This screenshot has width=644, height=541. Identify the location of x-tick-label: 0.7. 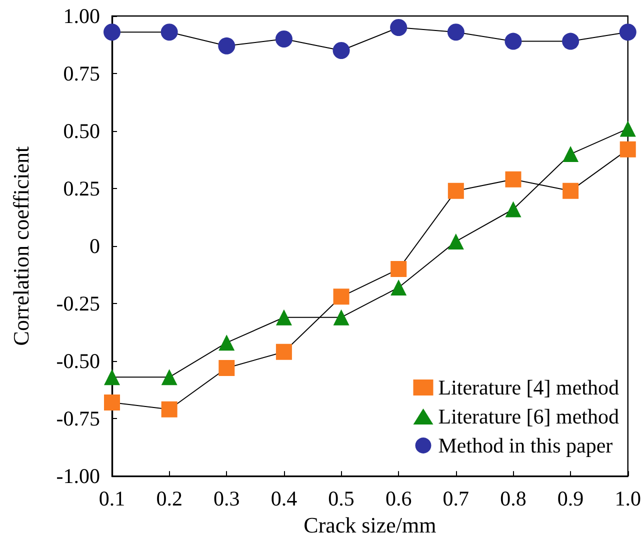
(456, 498).